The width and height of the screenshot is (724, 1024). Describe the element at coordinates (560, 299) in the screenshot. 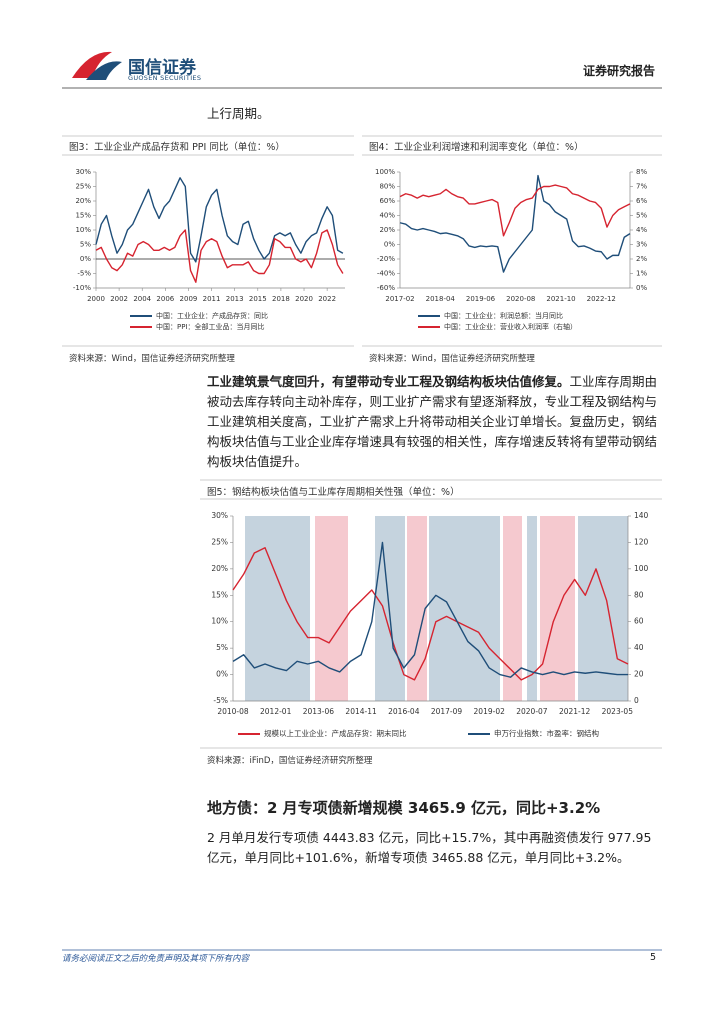

I see `x-tick-label: 2021-10` at that location.